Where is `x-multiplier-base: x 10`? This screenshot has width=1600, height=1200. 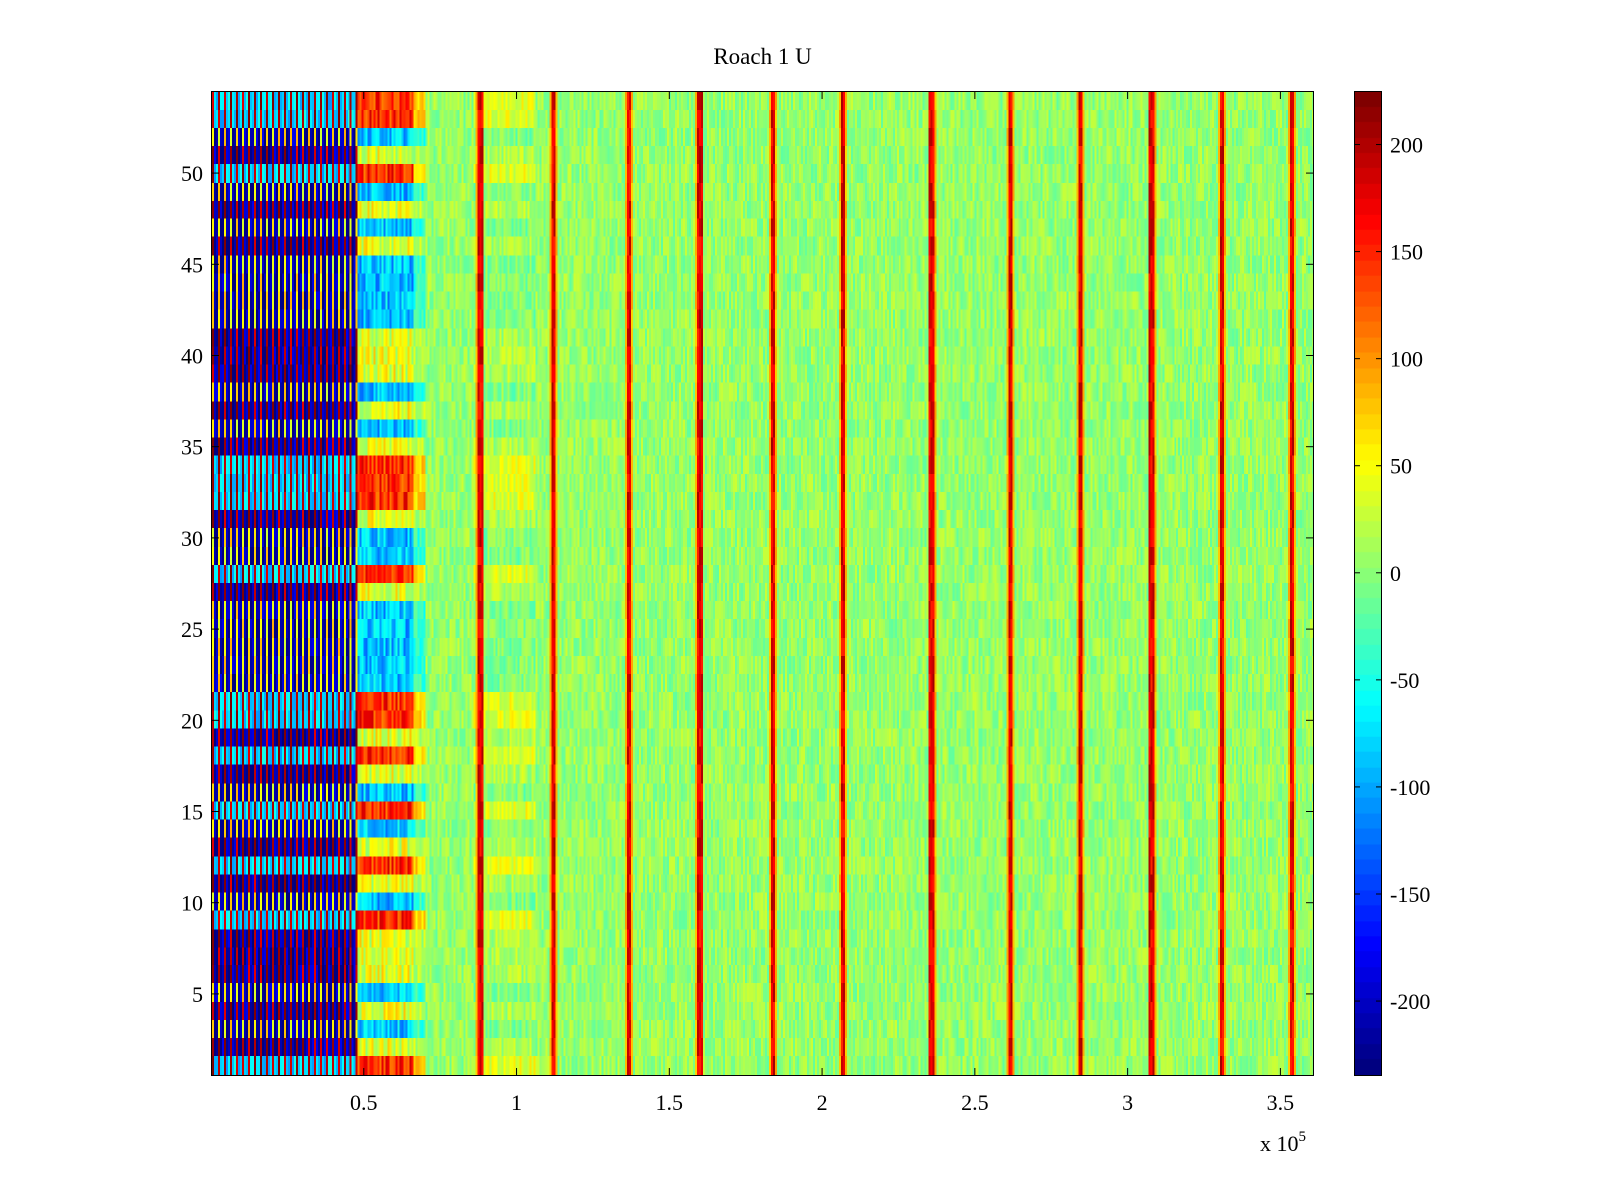
x-multiplier-base: x 10 is located at coordinates (1279, 1143).